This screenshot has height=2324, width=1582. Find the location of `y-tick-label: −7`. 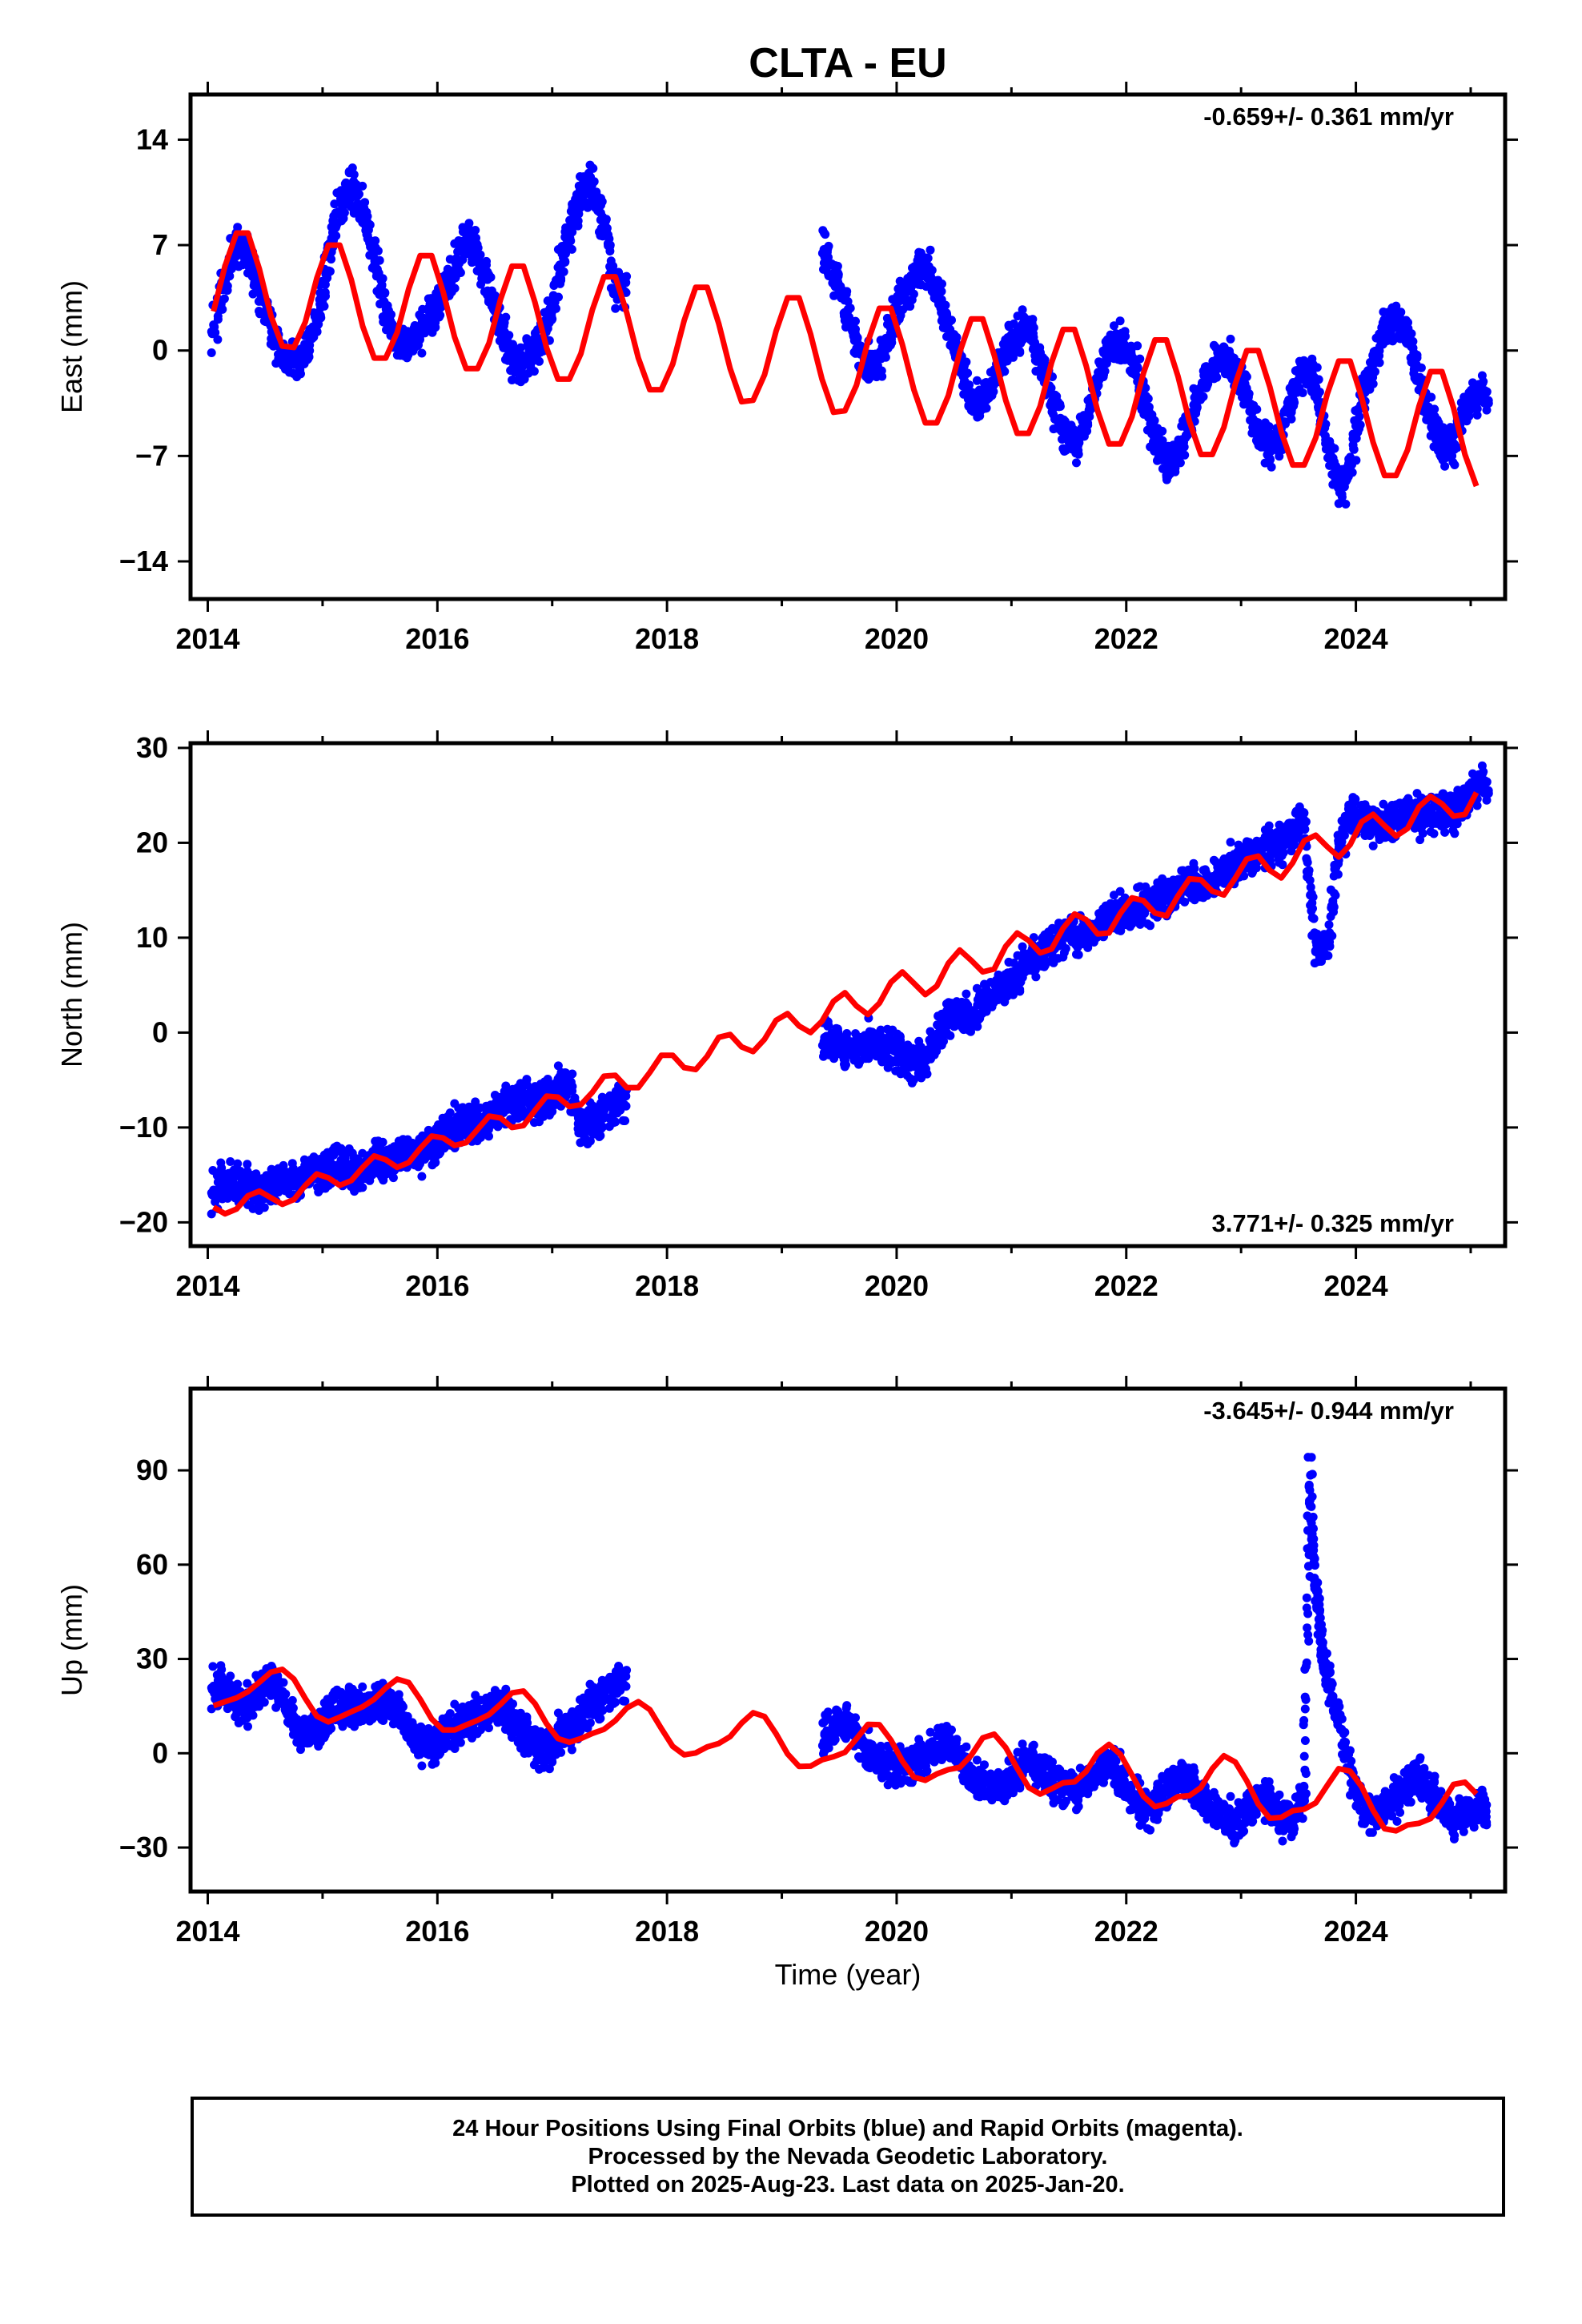

y-tick-label: −7 is located at coordinates (151, 456).